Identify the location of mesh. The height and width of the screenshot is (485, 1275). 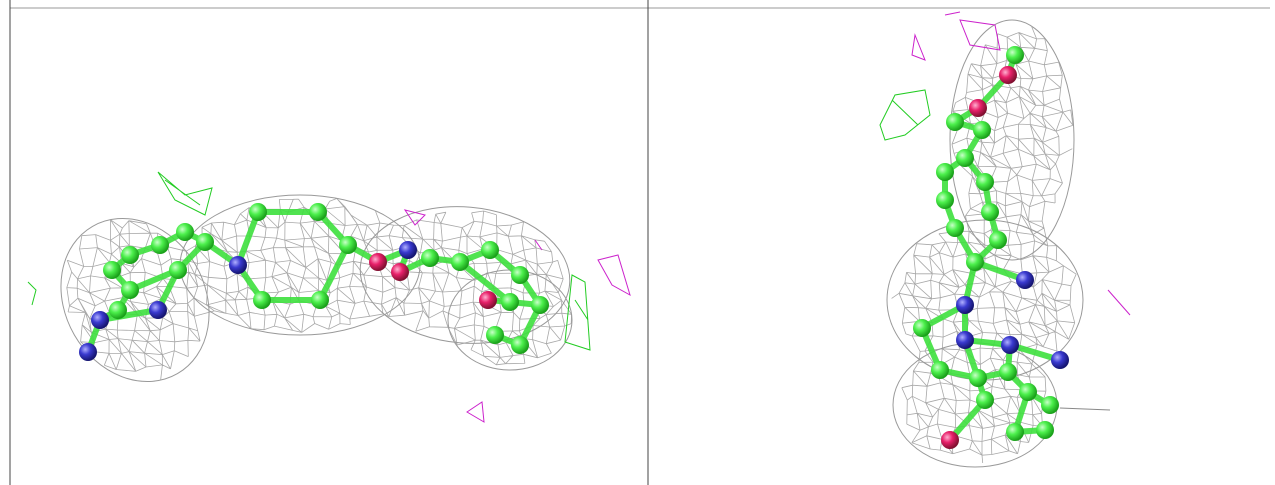
(319, 289).